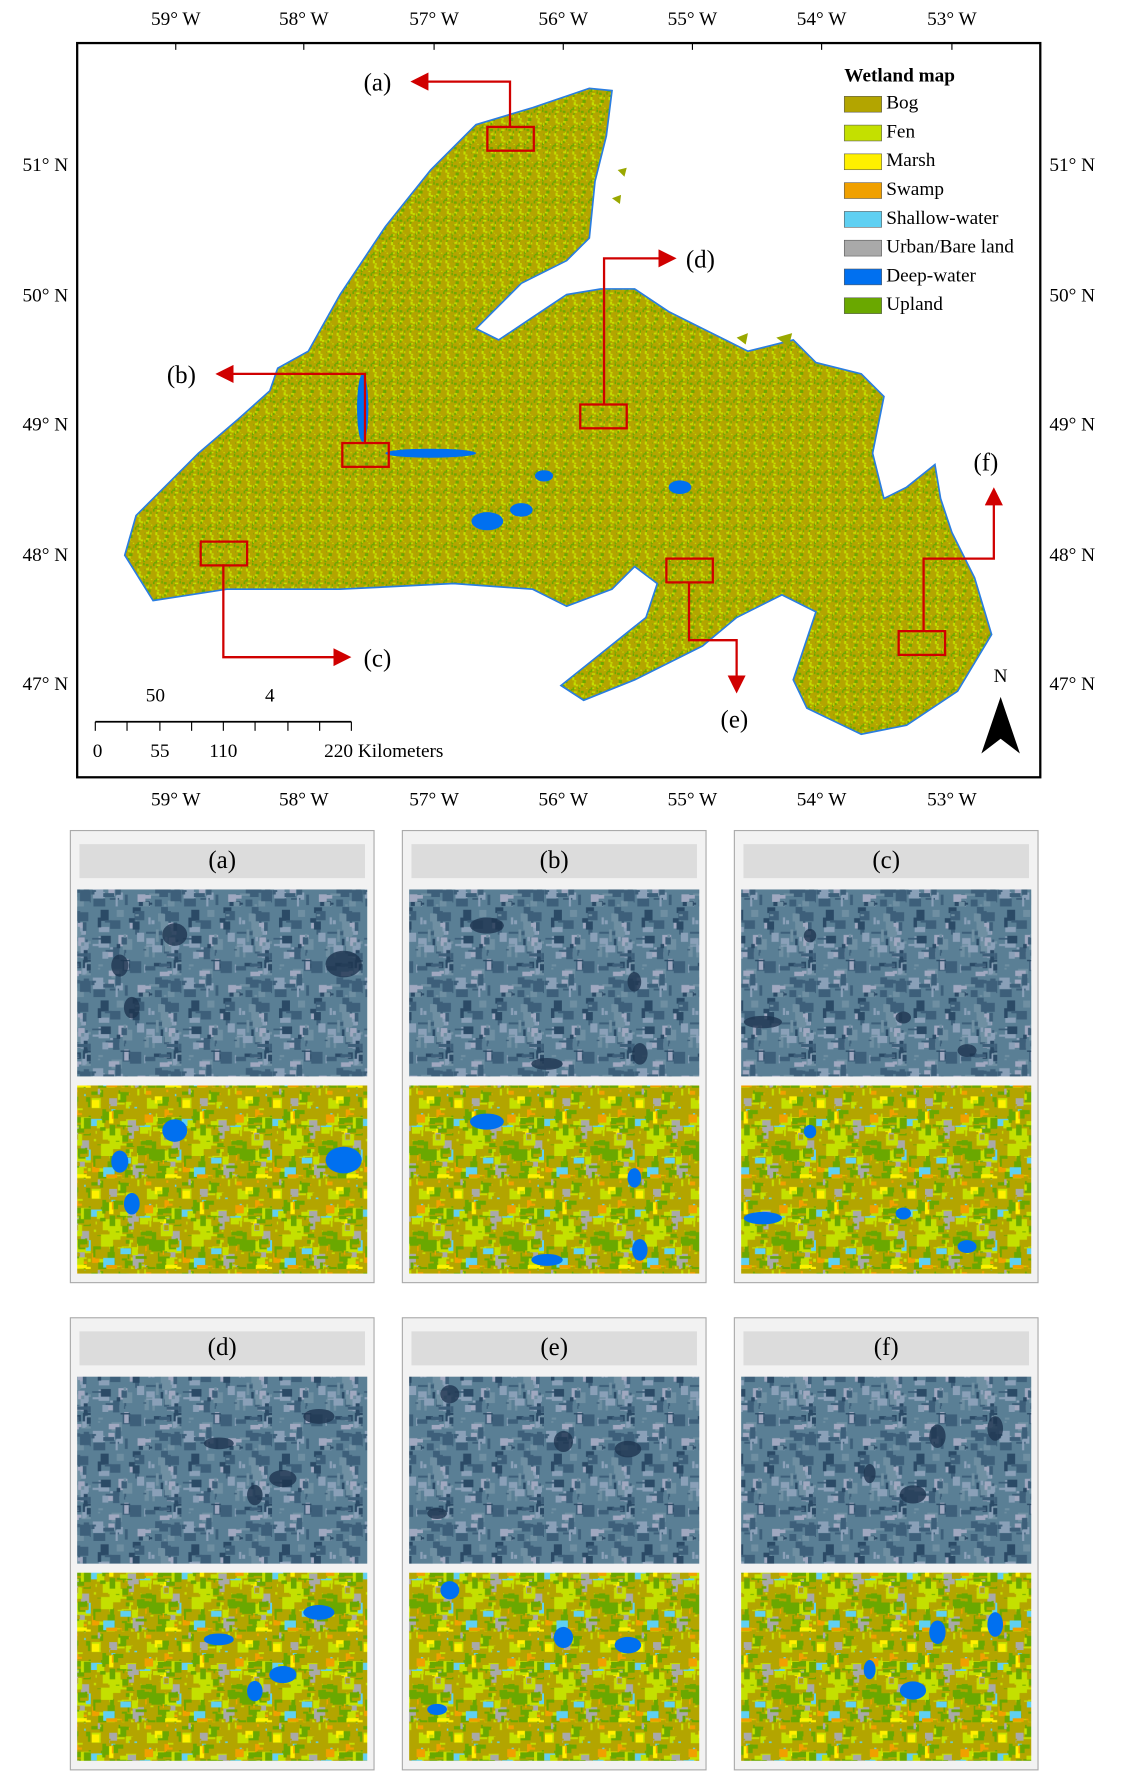 This screenshot has height=1788, width=1122. I want to click on panel-title: (d), so click(222, 1347).